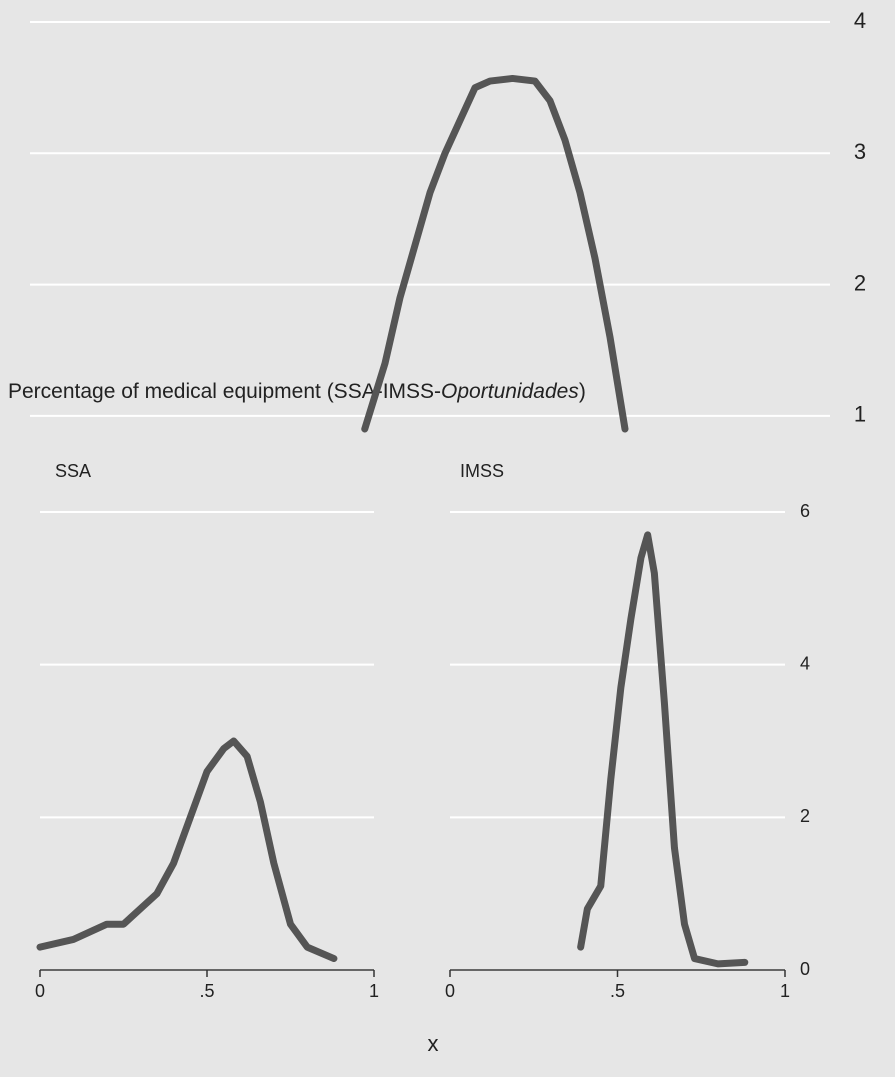  I want to click on title-end: ), so click(582, 391).